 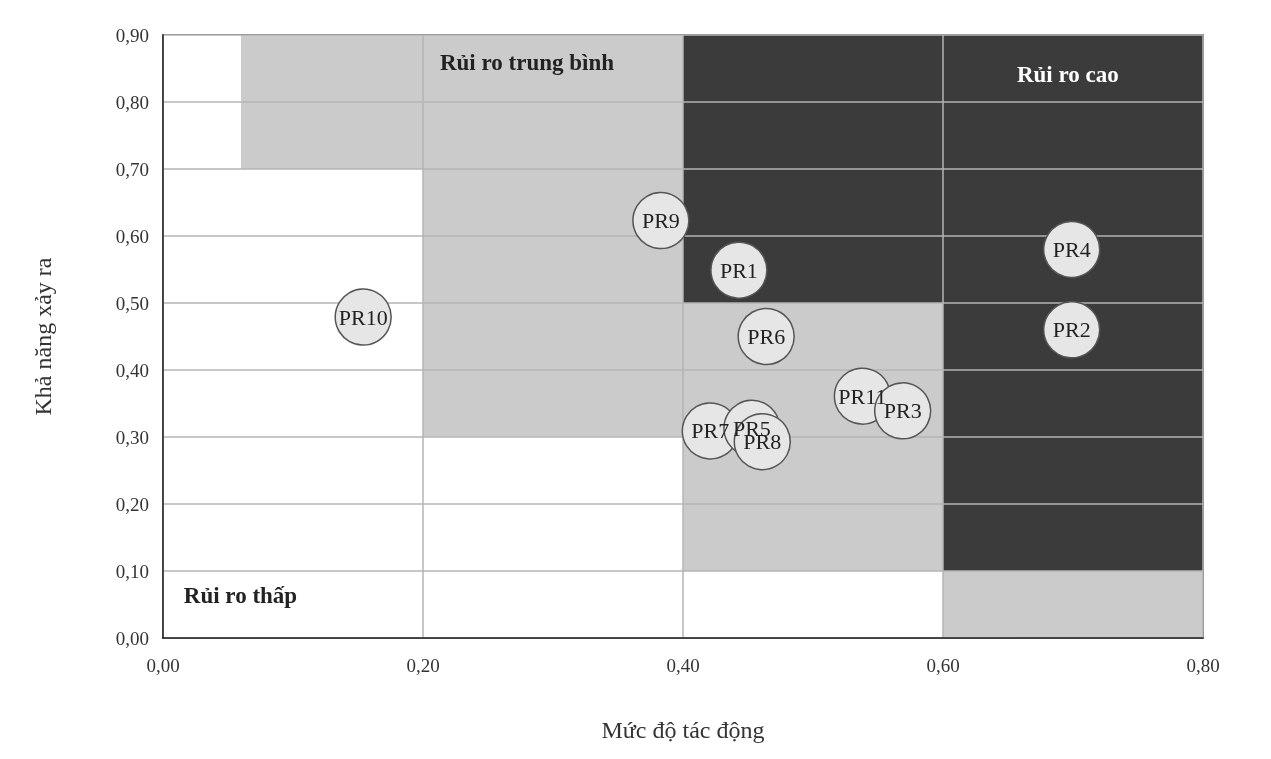 I want to click on x-tick-label: 0,20, so click(x=423, y=665).